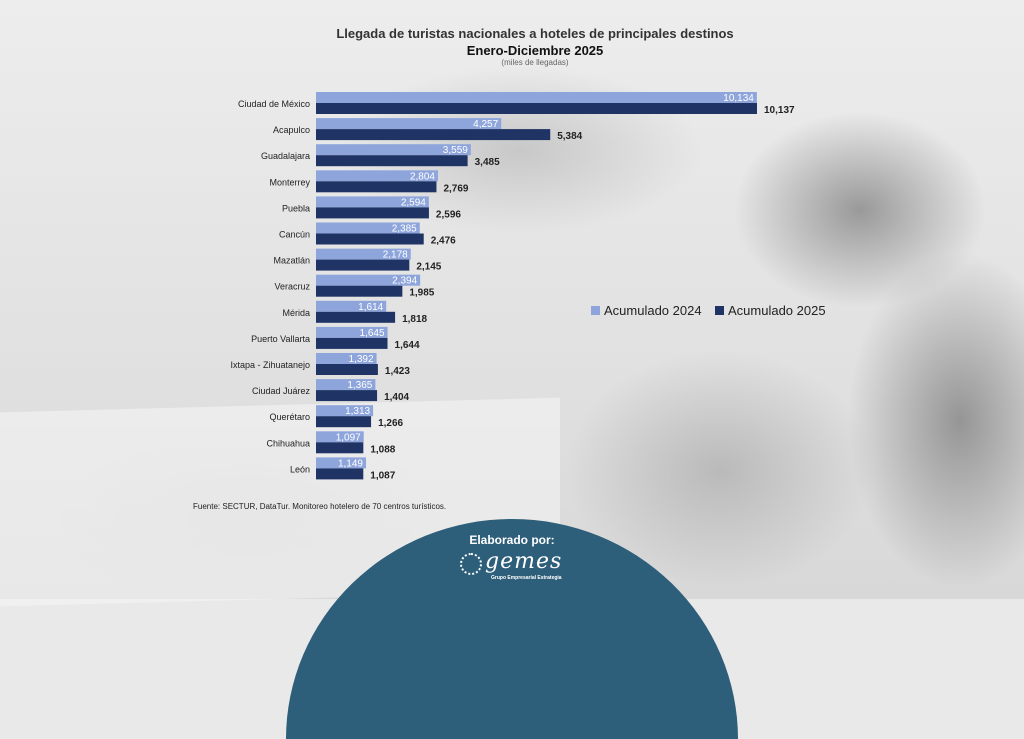 The height and width of the screenshot is (739, 1024). I want to click on data-label-2025-veracruz: 1,985, so click(421, 293).